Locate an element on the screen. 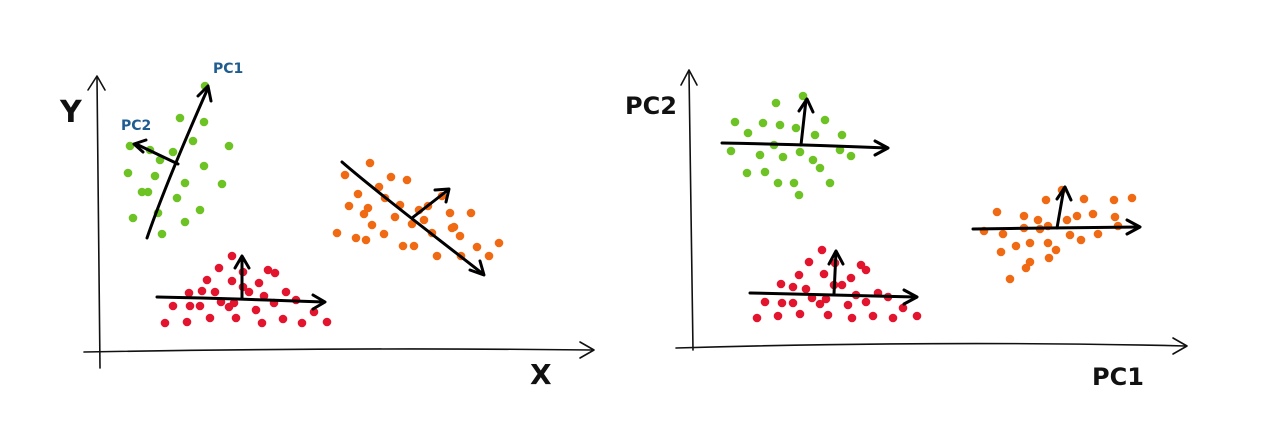 This screenshot has width=1269, height=443. left-x-axis is located at coordinates (338, 350).